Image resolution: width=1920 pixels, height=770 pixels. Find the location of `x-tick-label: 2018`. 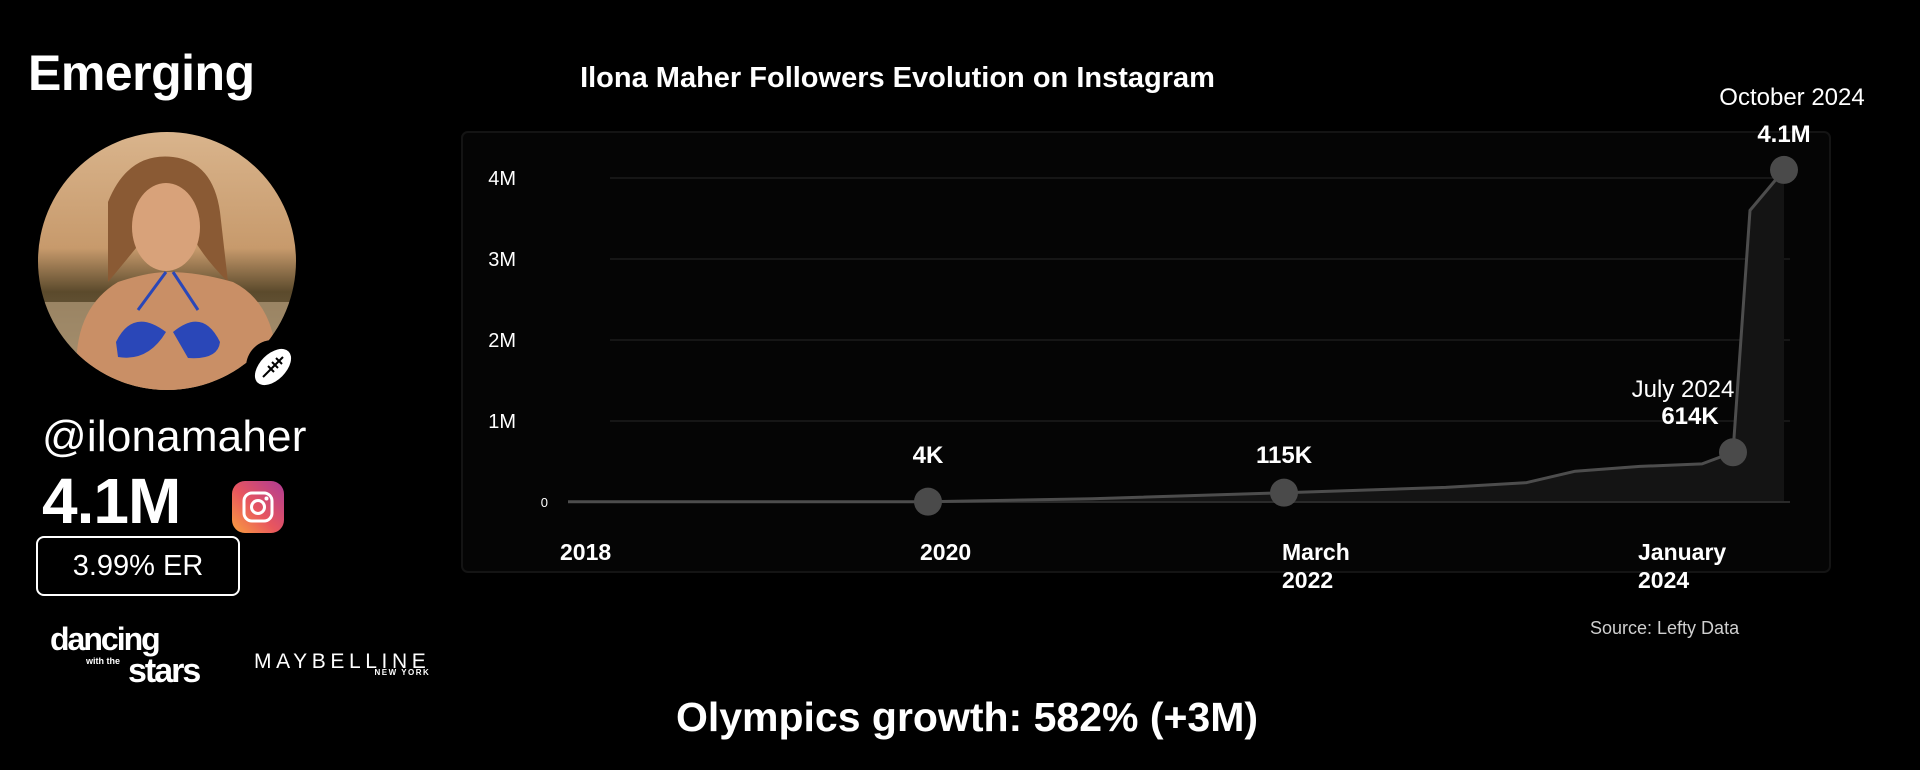

x-tick-label: 2018 is located at coordinates (585, 552).